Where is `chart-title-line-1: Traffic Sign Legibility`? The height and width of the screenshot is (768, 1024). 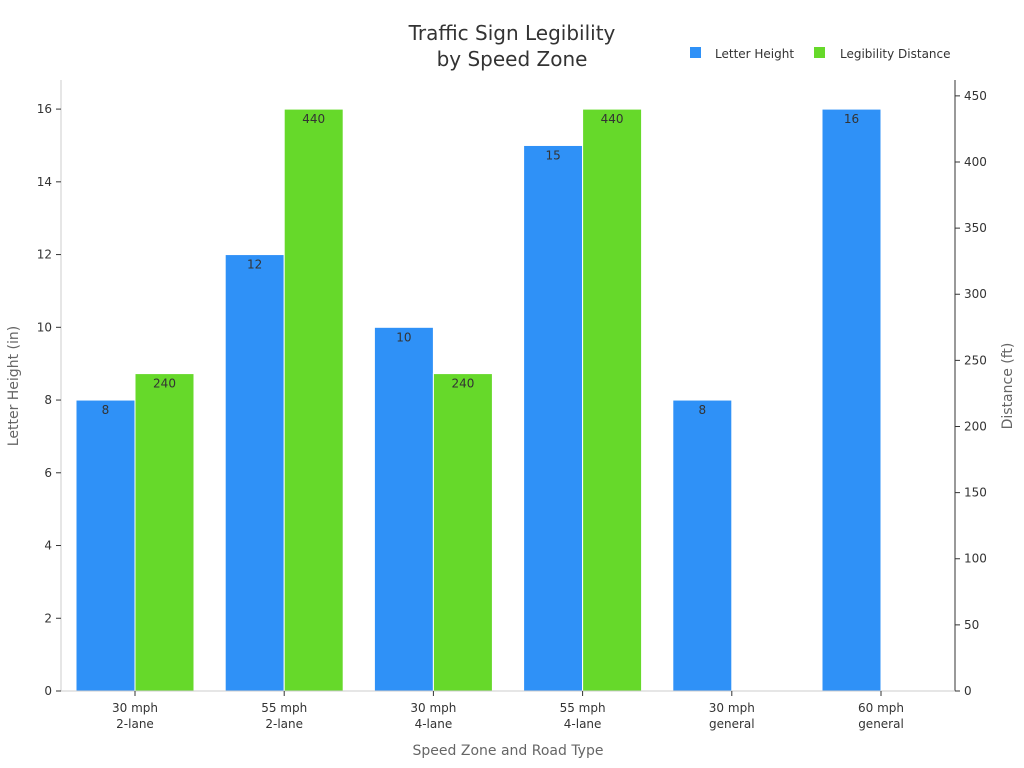 chart-title-line-1: Traffic Sign Legibility is located at coordinates (512, 33).